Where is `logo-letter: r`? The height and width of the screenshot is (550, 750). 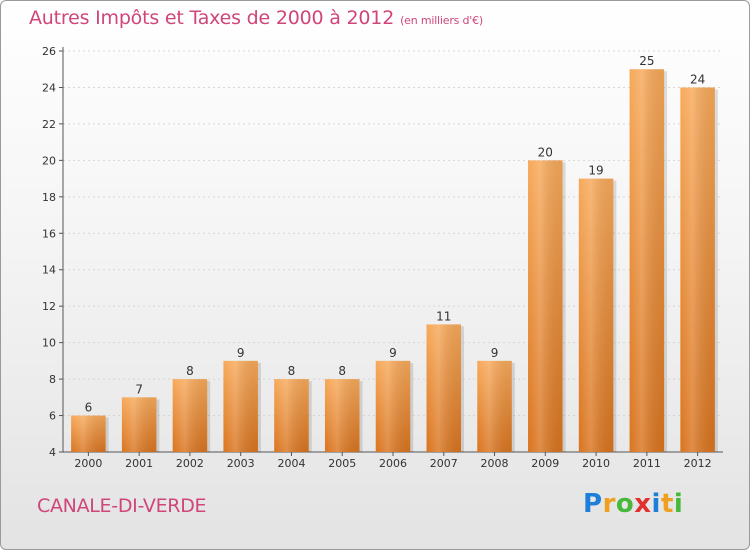 logo-letter: r is located at coordinates (609, 504).